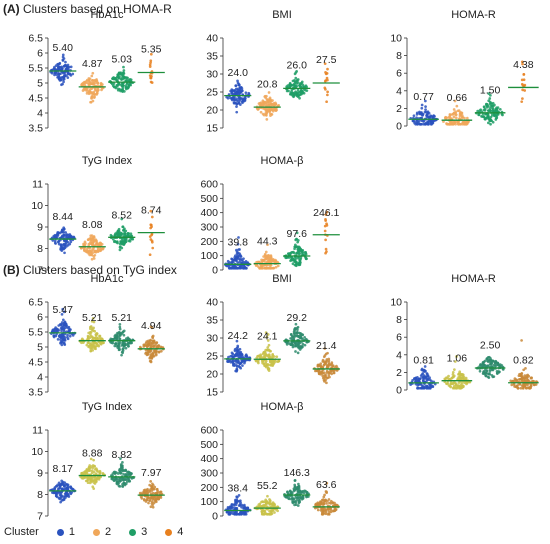  What do you see at coordinates (117, 484) in the screenshot?
I see `panel-b-tyg-index-point-c3` at bounding box center [117, 484].